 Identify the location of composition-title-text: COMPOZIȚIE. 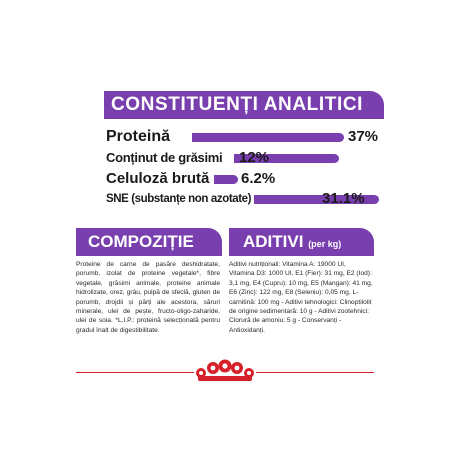
(141, 241).